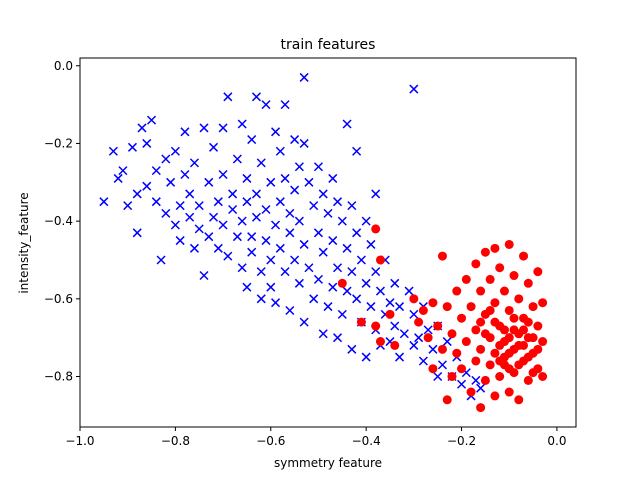 The height and width of the screenshot is (480, 640). What do you see at coordinates (328, 463) in the screenshot?
I see `x-axis-label: symmetry feature` at bounding box center [328, 463].